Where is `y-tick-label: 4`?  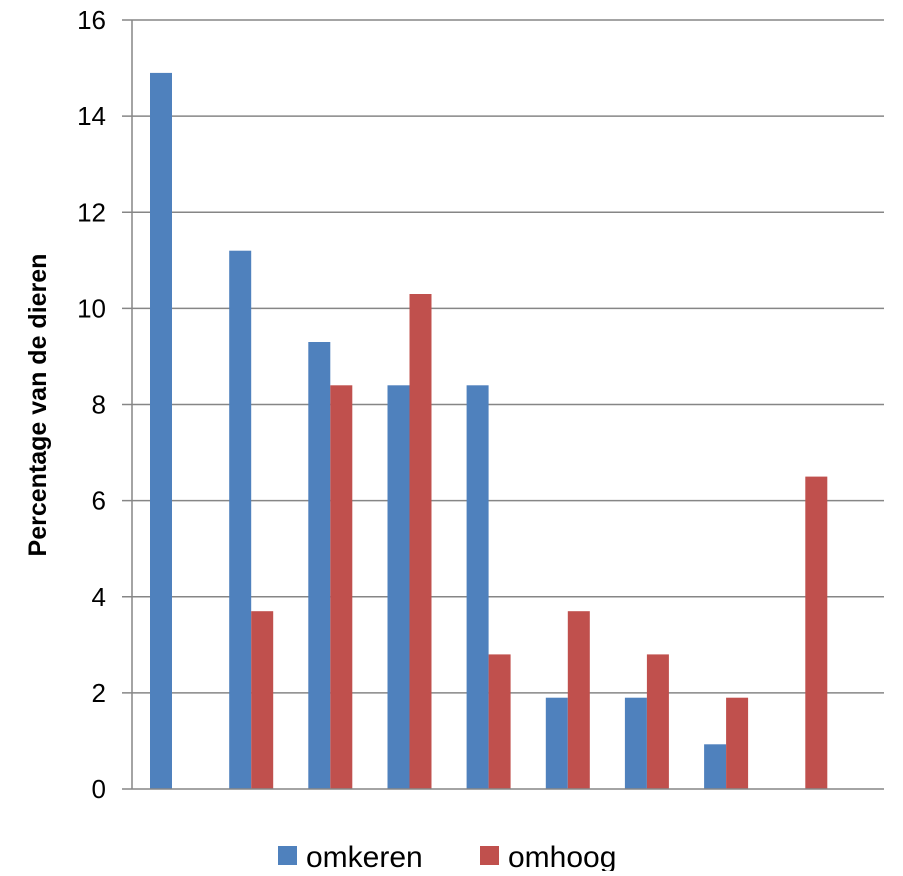 y-tick-label: 4 is located at coordinates (99, 597).